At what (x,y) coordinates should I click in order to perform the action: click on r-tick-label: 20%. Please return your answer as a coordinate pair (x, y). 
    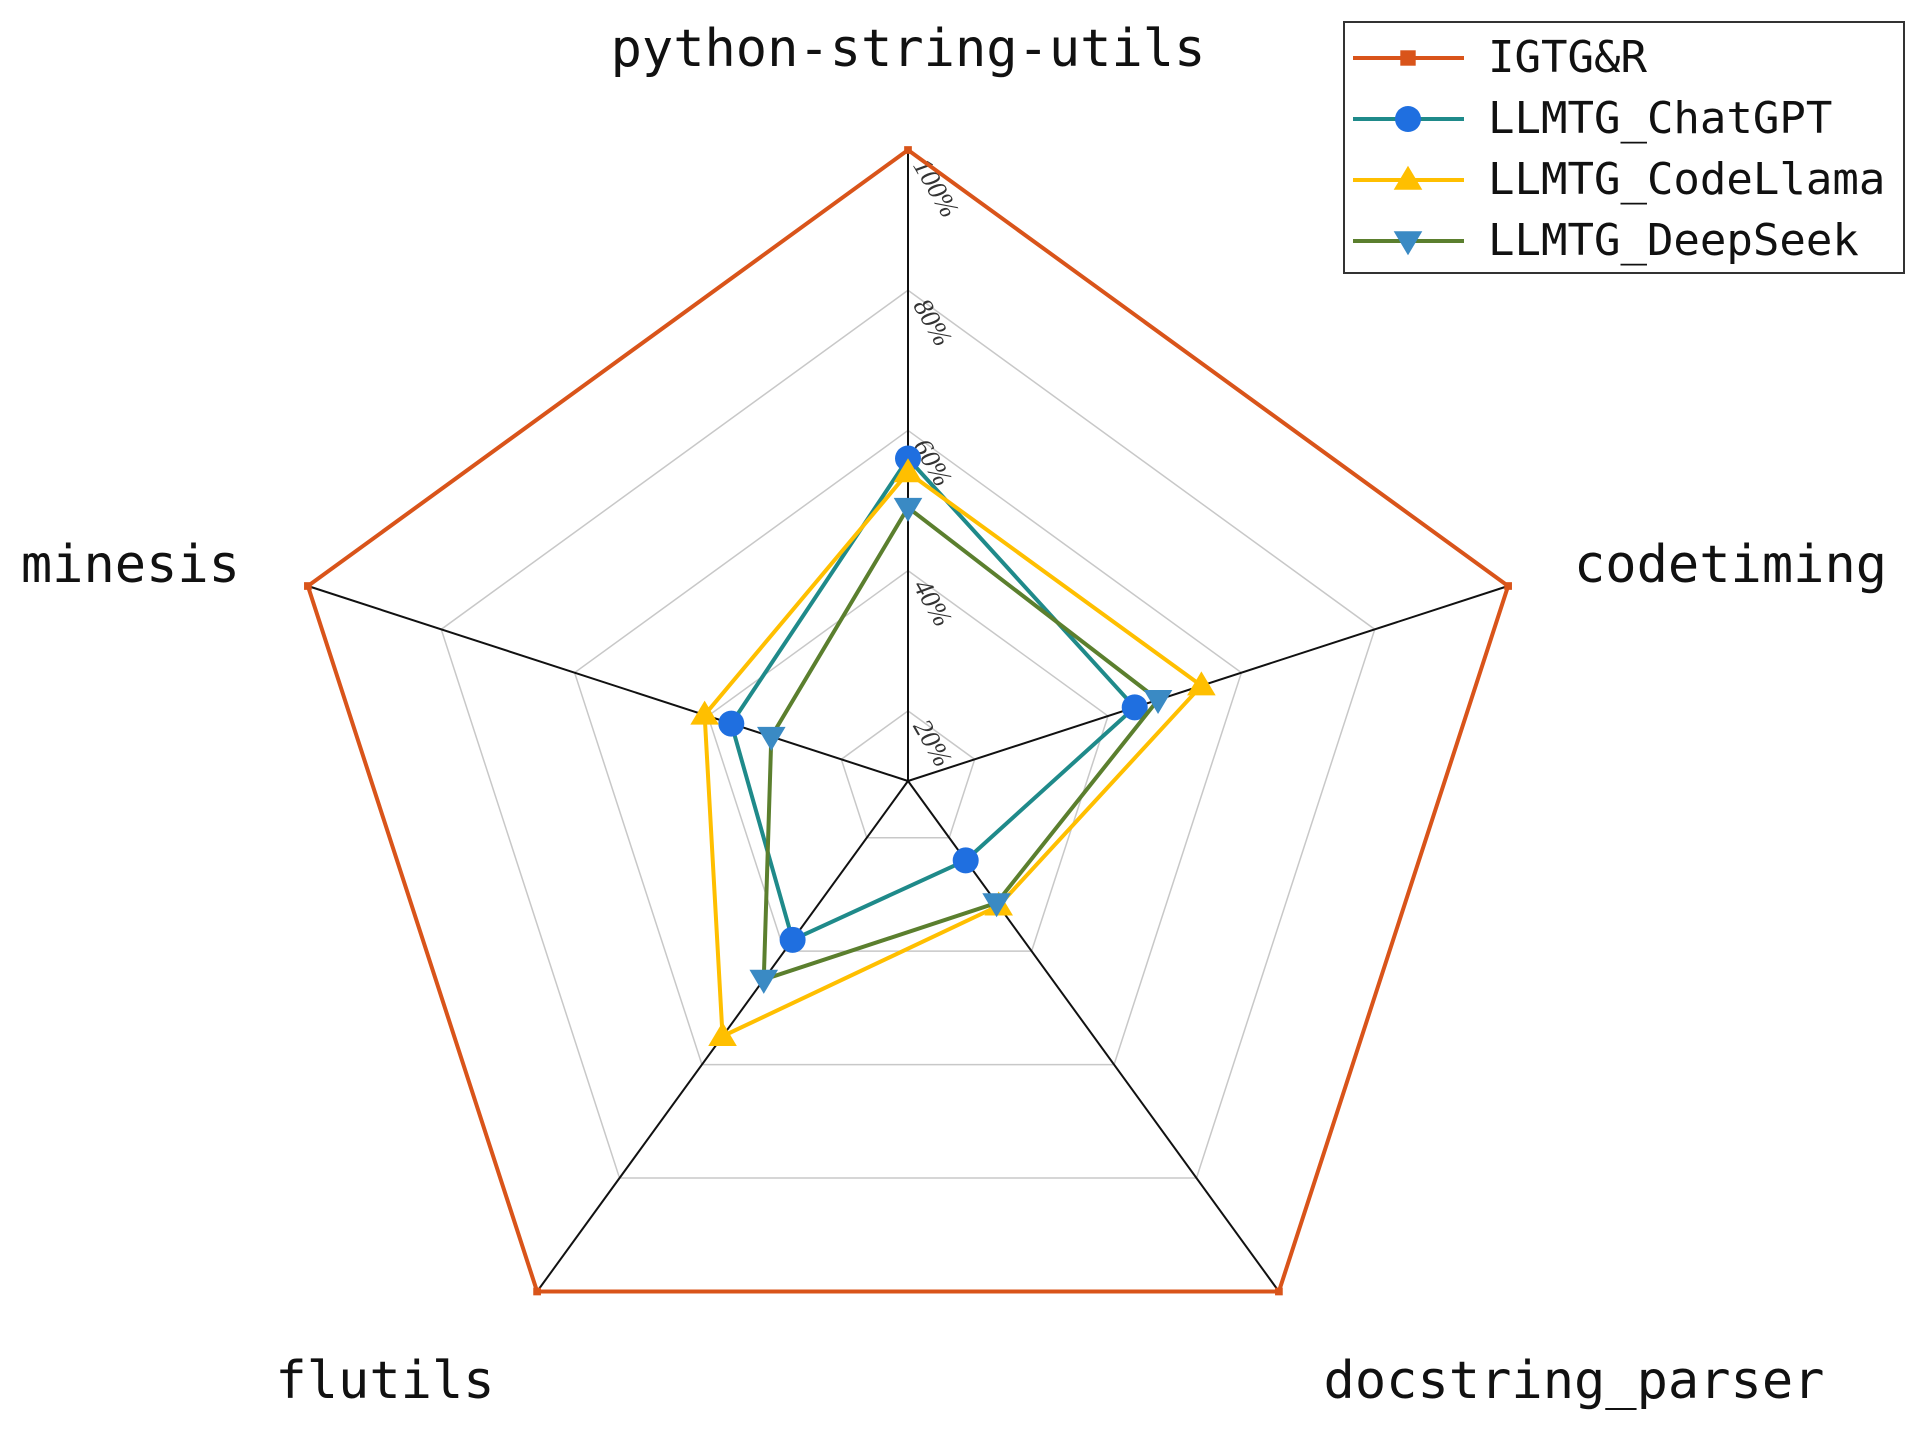
    Looking at the image, I should click on (932, 743).